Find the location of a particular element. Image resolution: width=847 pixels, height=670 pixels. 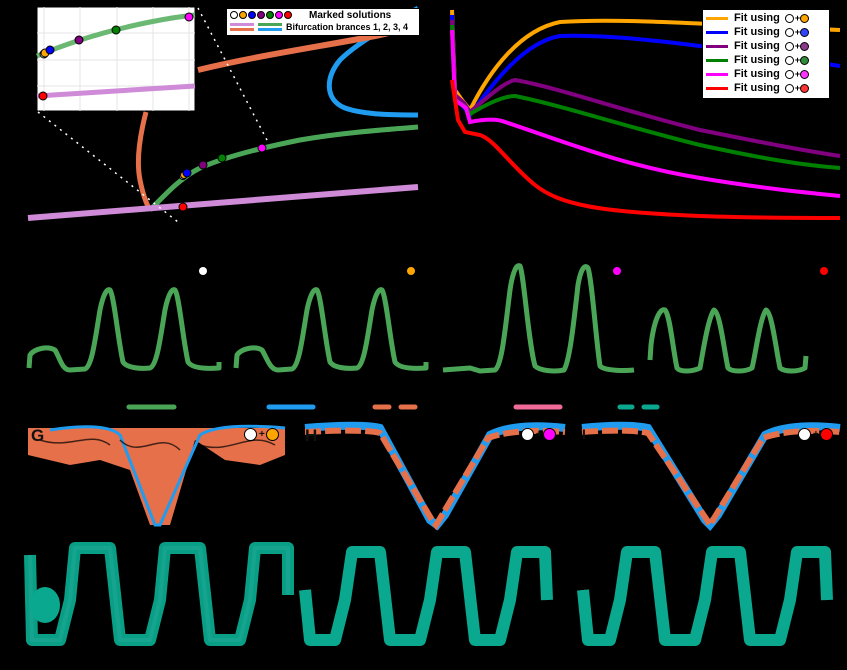

panel-k-traces is located at coordinates (426, 596).